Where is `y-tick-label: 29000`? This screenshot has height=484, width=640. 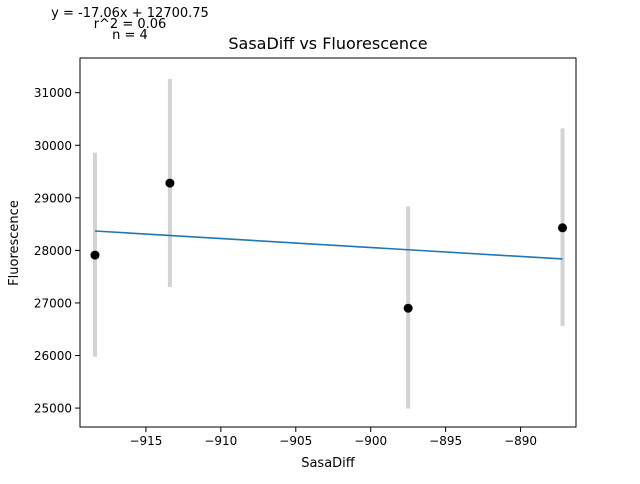
y-tick-label: 29000 is located at coordinates (53, 198).